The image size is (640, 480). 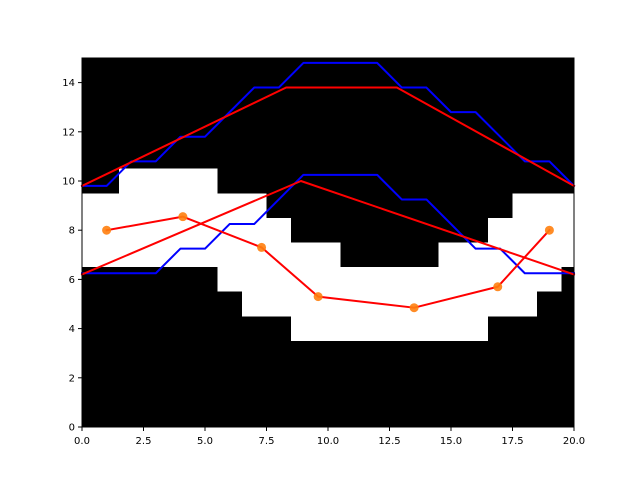 I want to click on y-tick-label-0: 0, so click(x=72, y=428).